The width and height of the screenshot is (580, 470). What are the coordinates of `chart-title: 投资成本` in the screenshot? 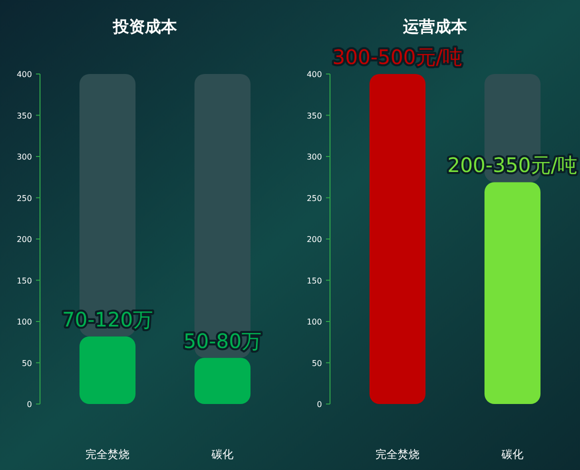 It's located at (145, 26).